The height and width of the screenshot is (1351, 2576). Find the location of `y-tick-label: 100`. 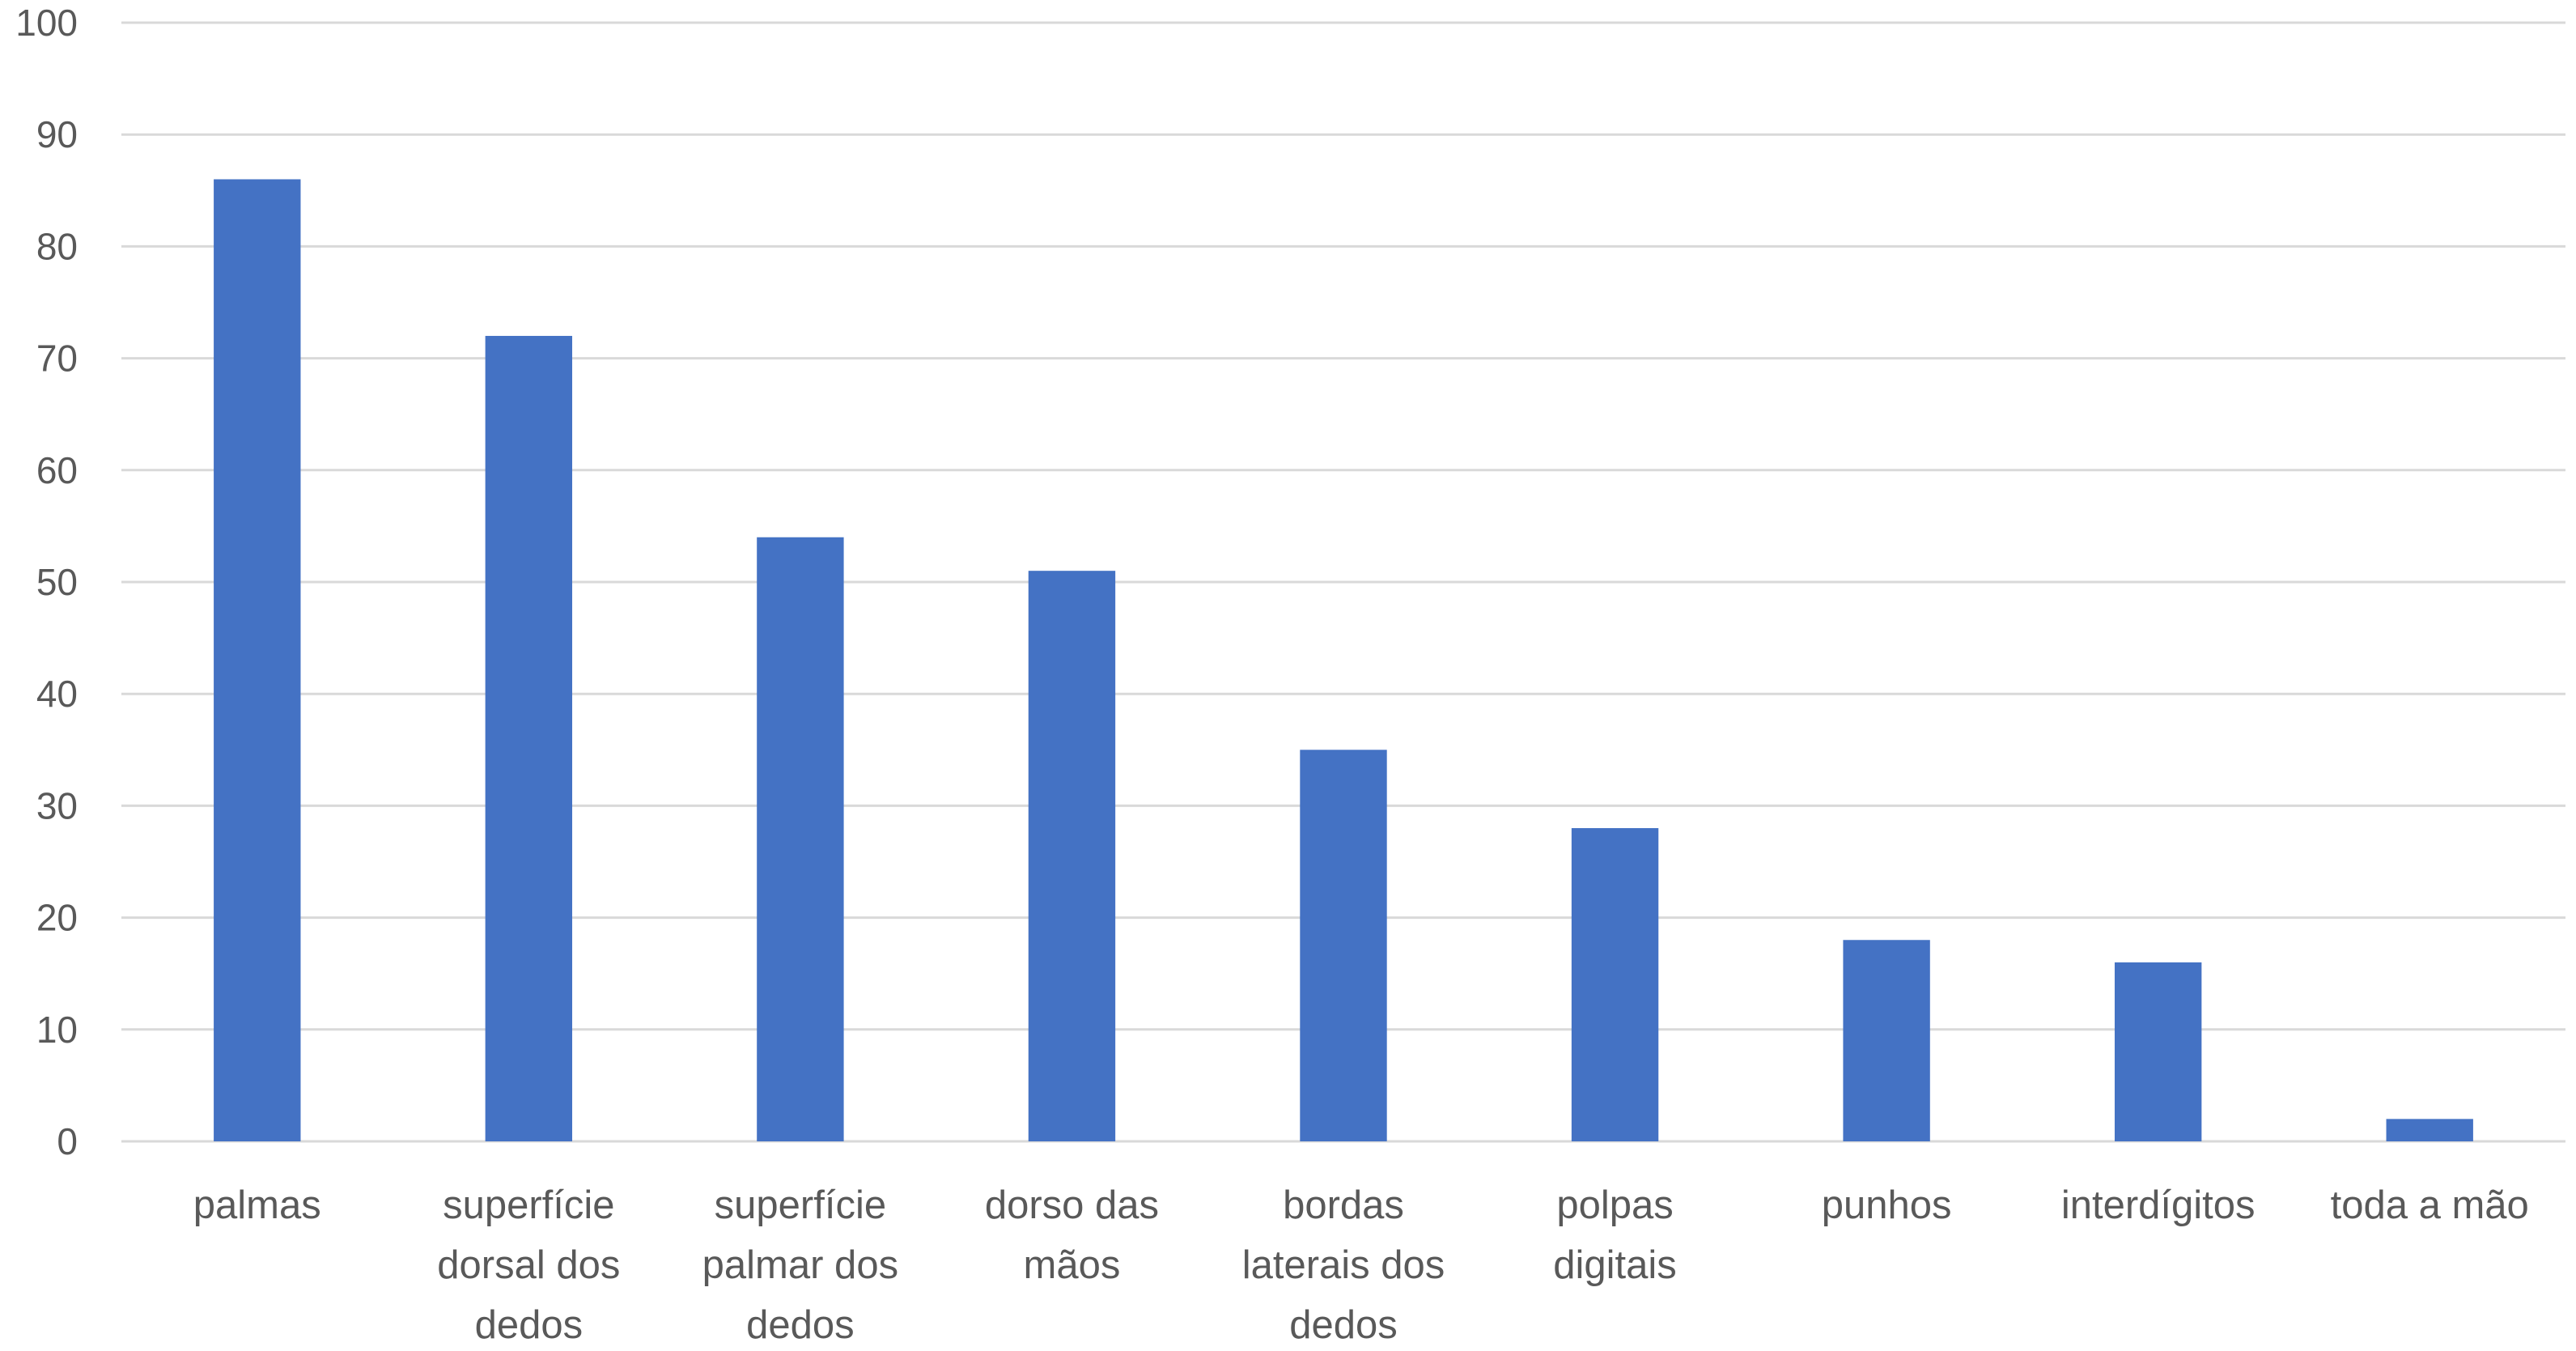

y-tick-label: 100 is located at coordinates (46, 23).